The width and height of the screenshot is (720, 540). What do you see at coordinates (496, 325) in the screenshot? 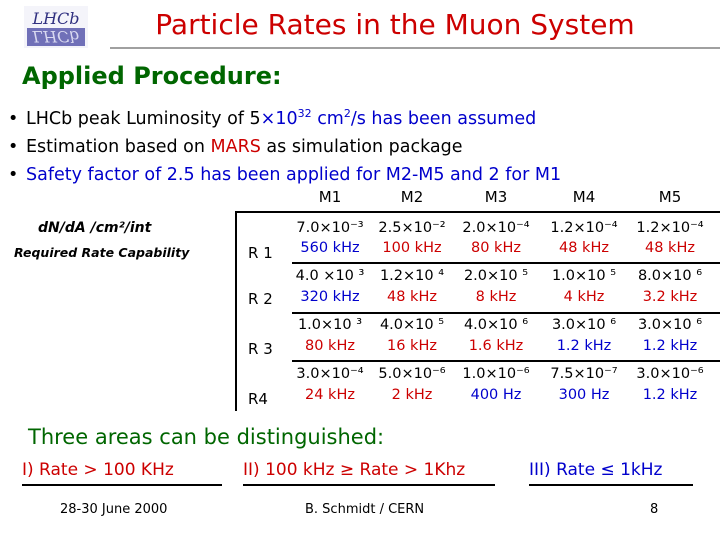
I see `table-cell: 4.0×10 ⁶` at bounding box center [496, 325].